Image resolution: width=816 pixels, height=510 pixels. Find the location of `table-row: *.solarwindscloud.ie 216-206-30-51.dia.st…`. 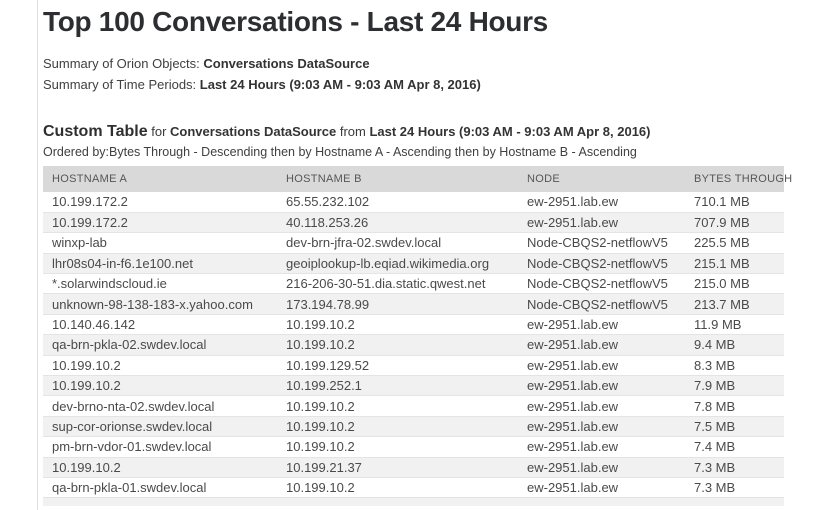

table-row: *.solarwindscloud.ie 216-206-30-51.dia.st… is located at coordinates (413, 284).